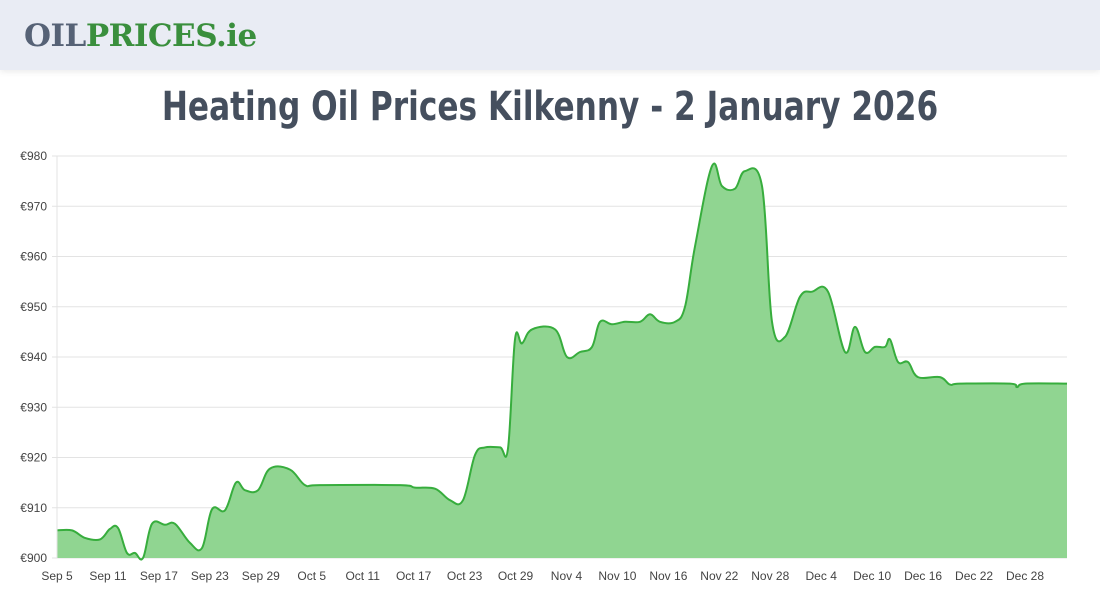  Describe the element at coordinates (516, 576) in the screenshot. I see `x-tick-label: Oct 29` at that location.